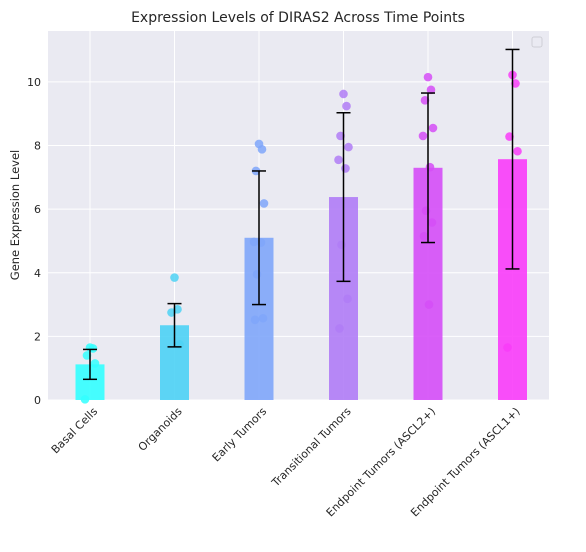  What do you see at coordinates (37, 400) in the screenshot?
I see `y-tick-label: 0` at bounding box center [37, 400].